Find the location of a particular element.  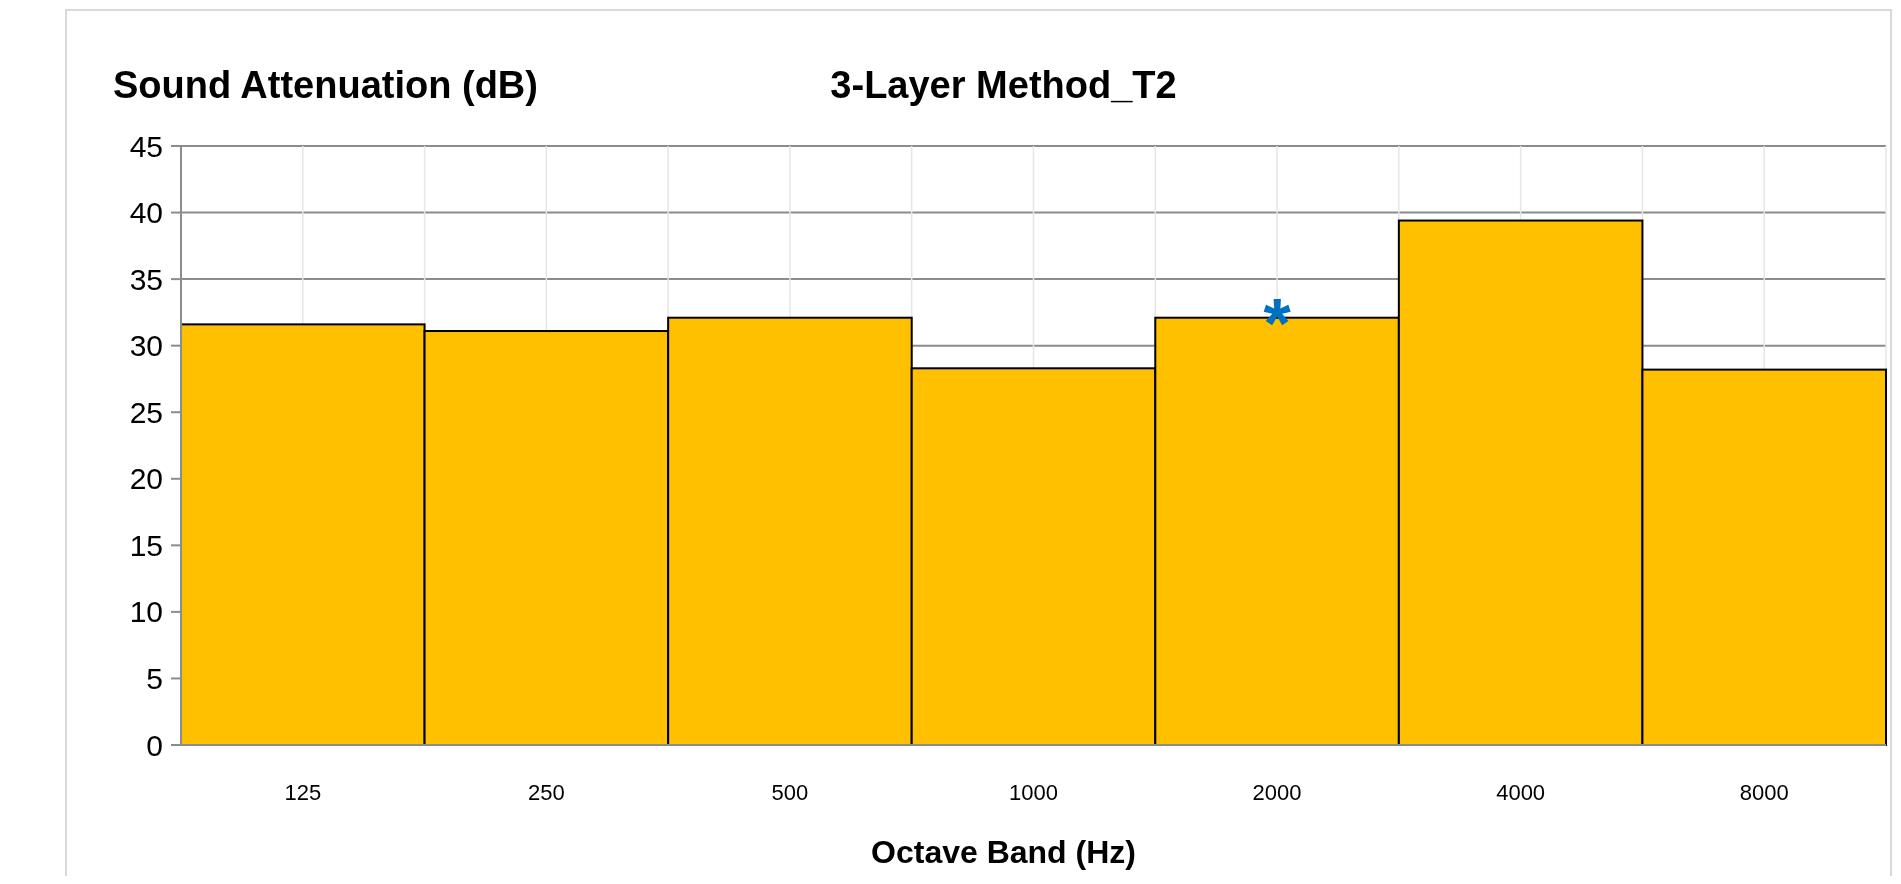

annotation: * is located at coordinates (1277, 323).